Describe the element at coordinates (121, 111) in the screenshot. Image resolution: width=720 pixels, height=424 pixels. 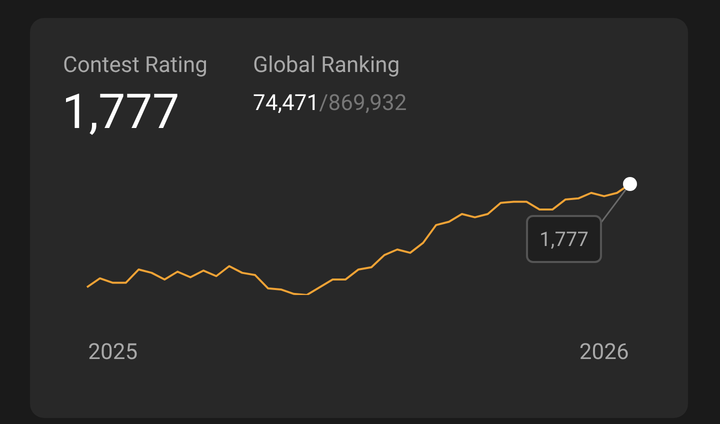
I see `text: 1,777` at that location.